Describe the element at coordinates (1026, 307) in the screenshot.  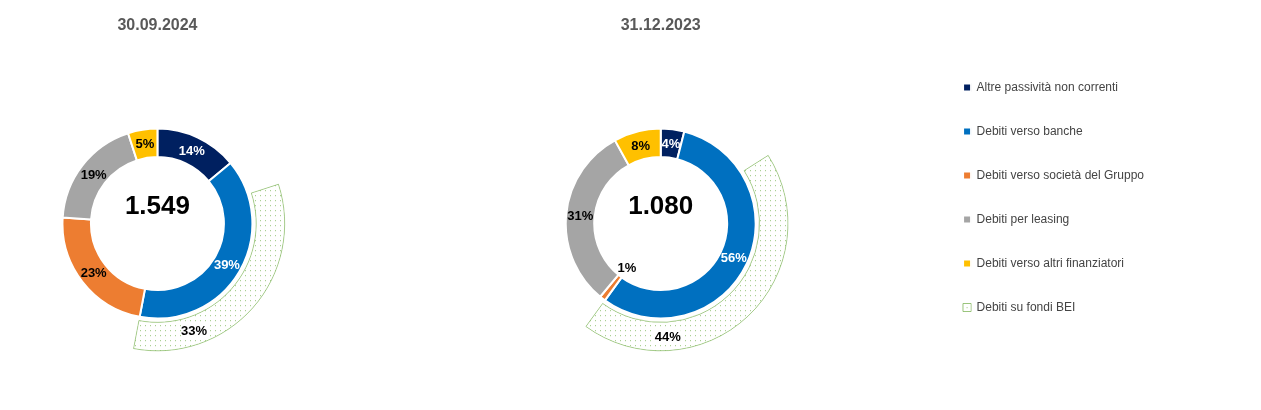
I see `legend-label: Debiti su fondi BEI` at that location.